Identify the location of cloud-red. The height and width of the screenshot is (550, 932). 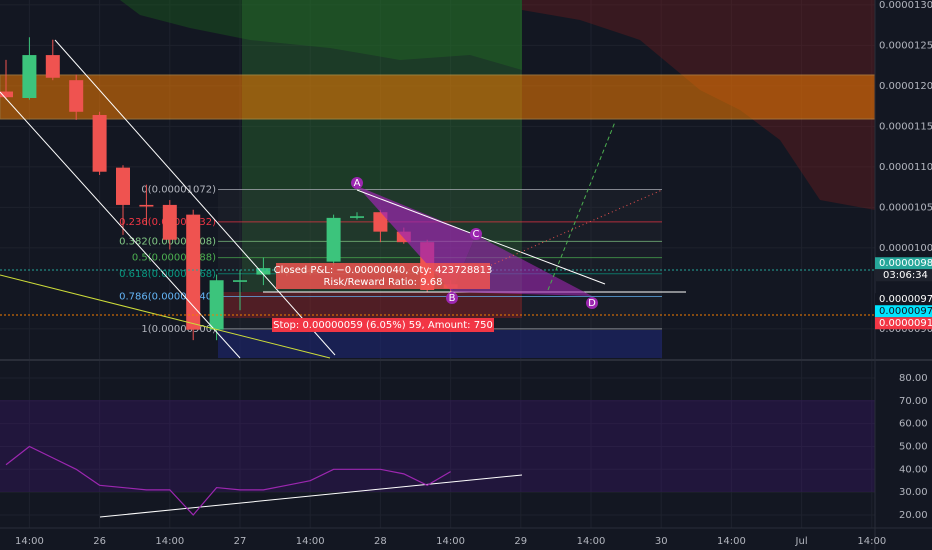
(698, 105).